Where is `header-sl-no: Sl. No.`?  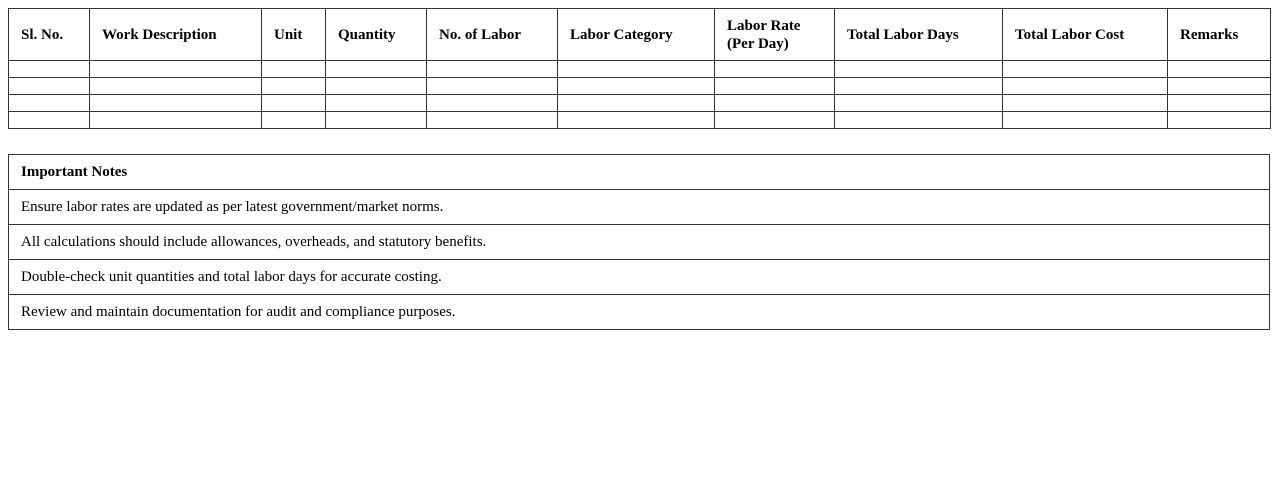 header-sl-no: Sl. No. is located at coordinates (49, 34).